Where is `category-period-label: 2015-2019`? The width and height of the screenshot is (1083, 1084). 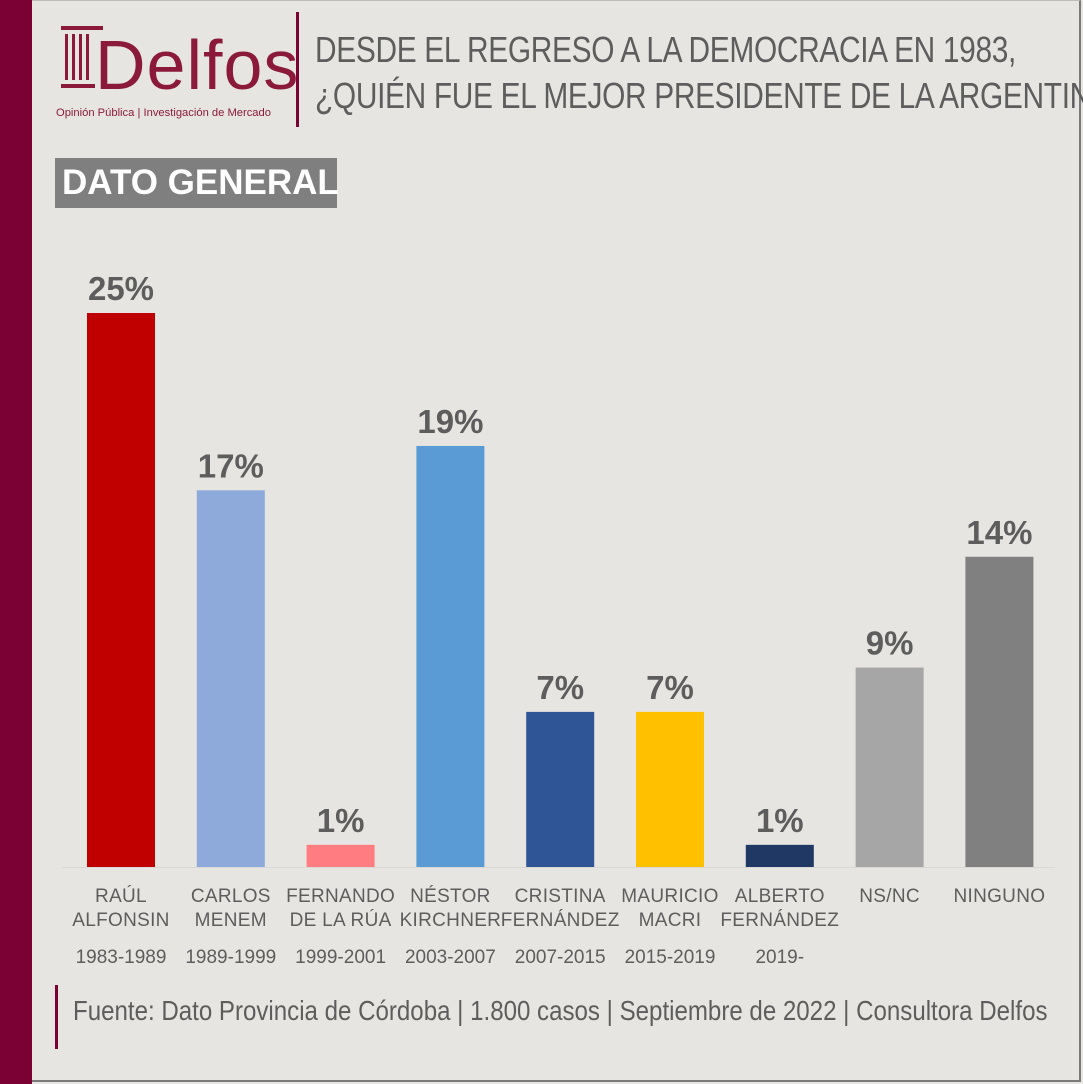
category-period-label: 2015-2019 is located at coordinates (670, 957).